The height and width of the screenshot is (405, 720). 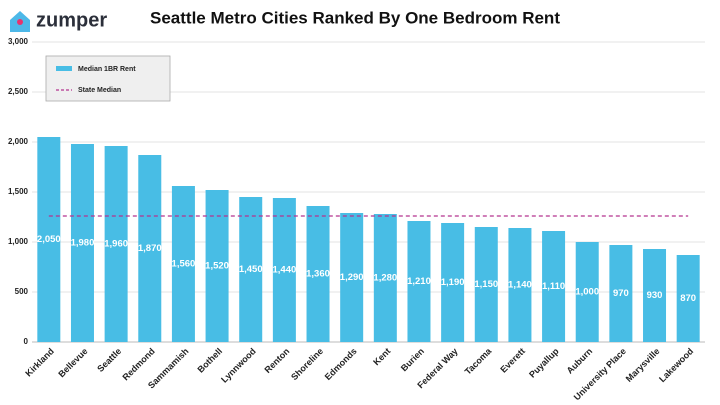 I want to click on value-label: 870, so click(x=688, y=298).